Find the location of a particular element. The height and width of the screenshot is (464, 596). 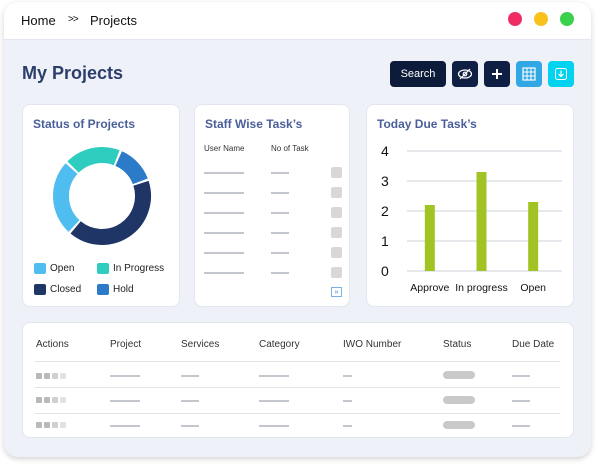

legend-swatch-in-progress is located at coordinates (103, 268).